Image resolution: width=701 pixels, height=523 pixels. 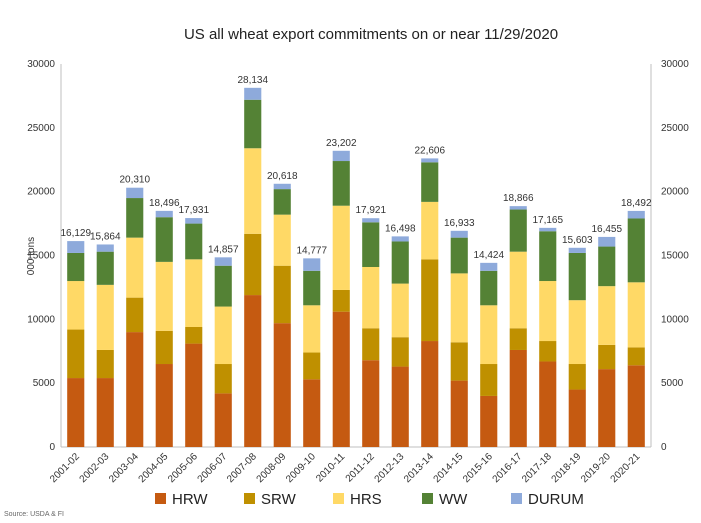 What do you see at coordinates (361, 468) in the screenshot?
I see `x-tick-label-2011-12: 2011-12` at bounding box center [361, 468].